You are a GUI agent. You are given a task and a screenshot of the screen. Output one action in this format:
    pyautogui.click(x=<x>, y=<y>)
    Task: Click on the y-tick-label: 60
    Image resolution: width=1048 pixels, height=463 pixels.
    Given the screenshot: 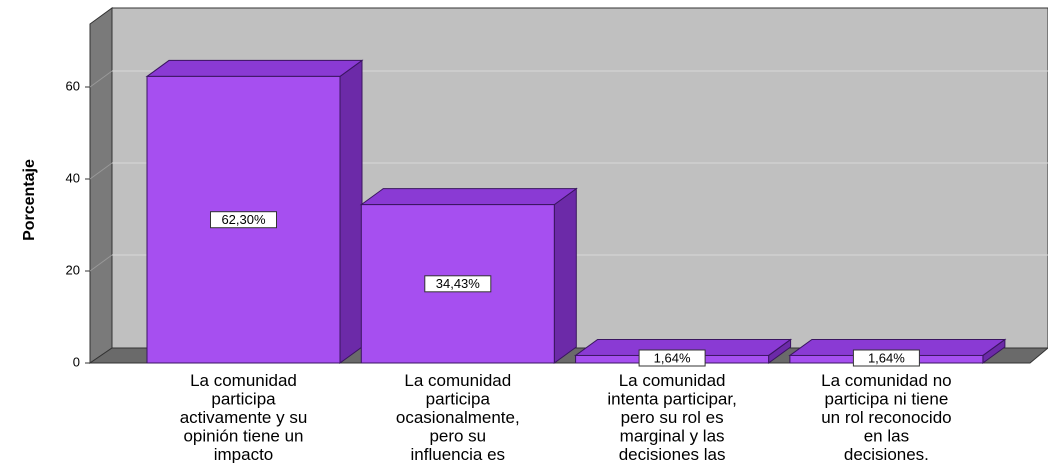 What is the action you would take?
    pyautogui.click(x=73, y=85)
    